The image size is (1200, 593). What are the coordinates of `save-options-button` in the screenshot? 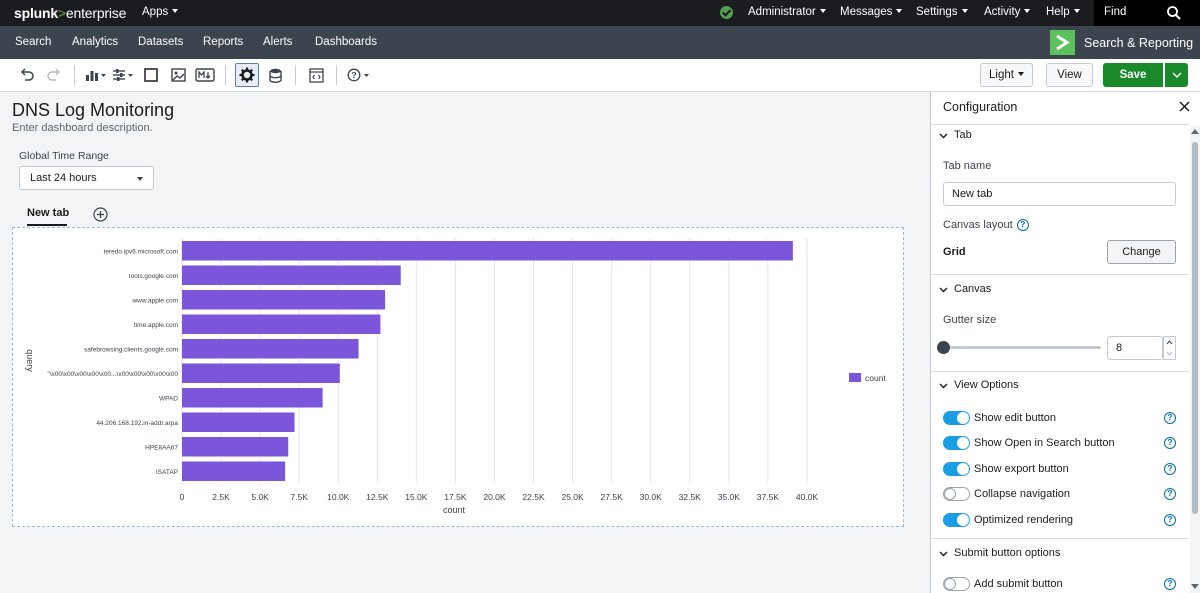 It's located at (1176, 75).